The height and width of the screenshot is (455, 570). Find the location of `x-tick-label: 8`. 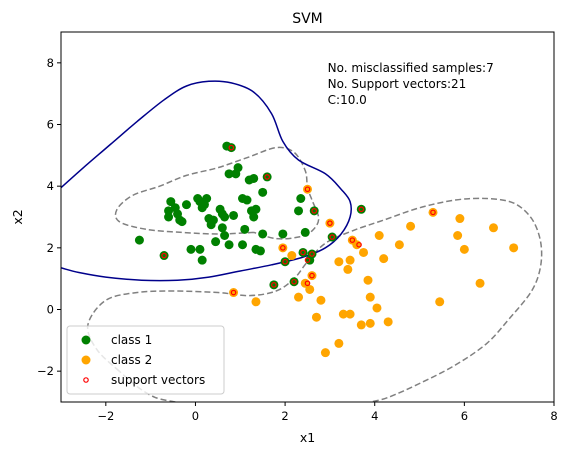

x-tick-label: 8 is located at coordinates (553, 416).